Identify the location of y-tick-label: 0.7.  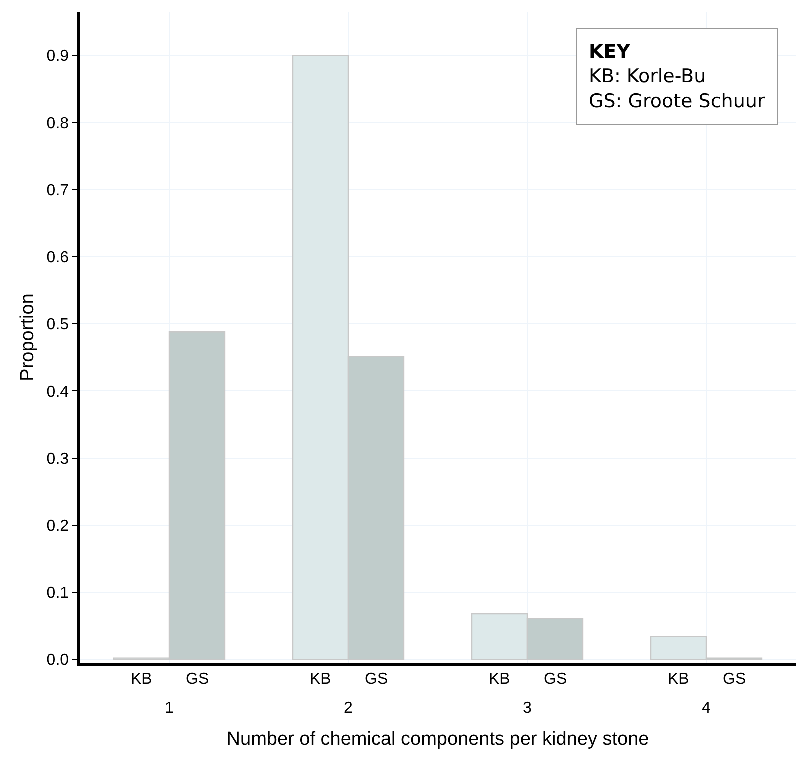
(58, 191).